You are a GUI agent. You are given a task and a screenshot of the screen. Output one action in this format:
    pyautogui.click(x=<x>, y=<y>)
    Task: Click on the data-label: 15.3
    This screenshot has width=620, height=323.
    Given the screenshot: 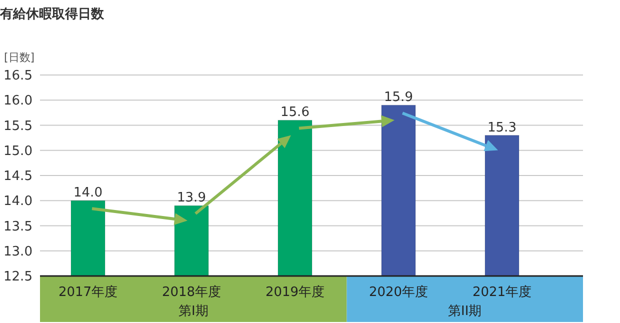 What is the action you would take?
    pyautogui.click(x=502, y=128)
    